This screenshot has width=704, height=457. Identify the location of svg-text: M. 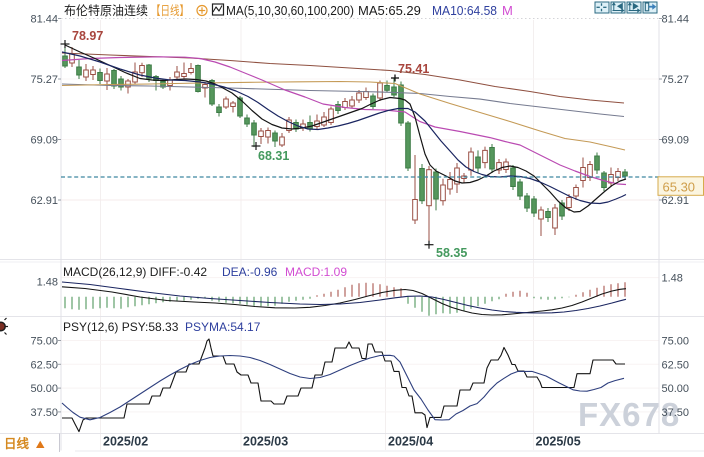
(507, 10).